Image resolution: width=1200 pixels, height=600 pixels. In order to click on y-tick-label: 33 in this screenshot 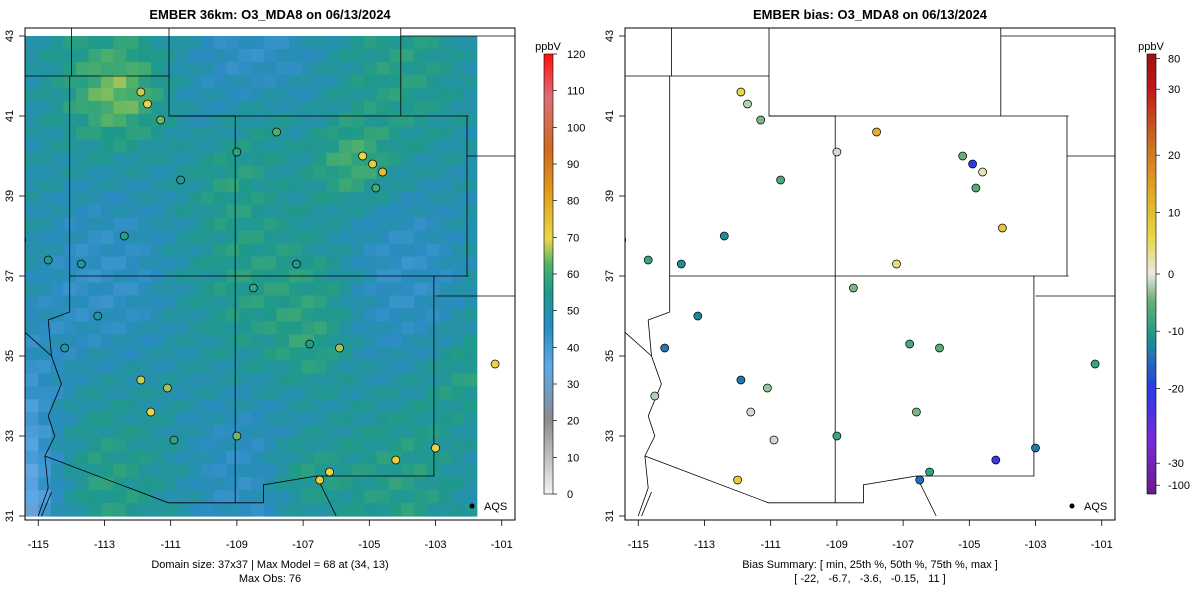, I will do `click(10, 436)`.